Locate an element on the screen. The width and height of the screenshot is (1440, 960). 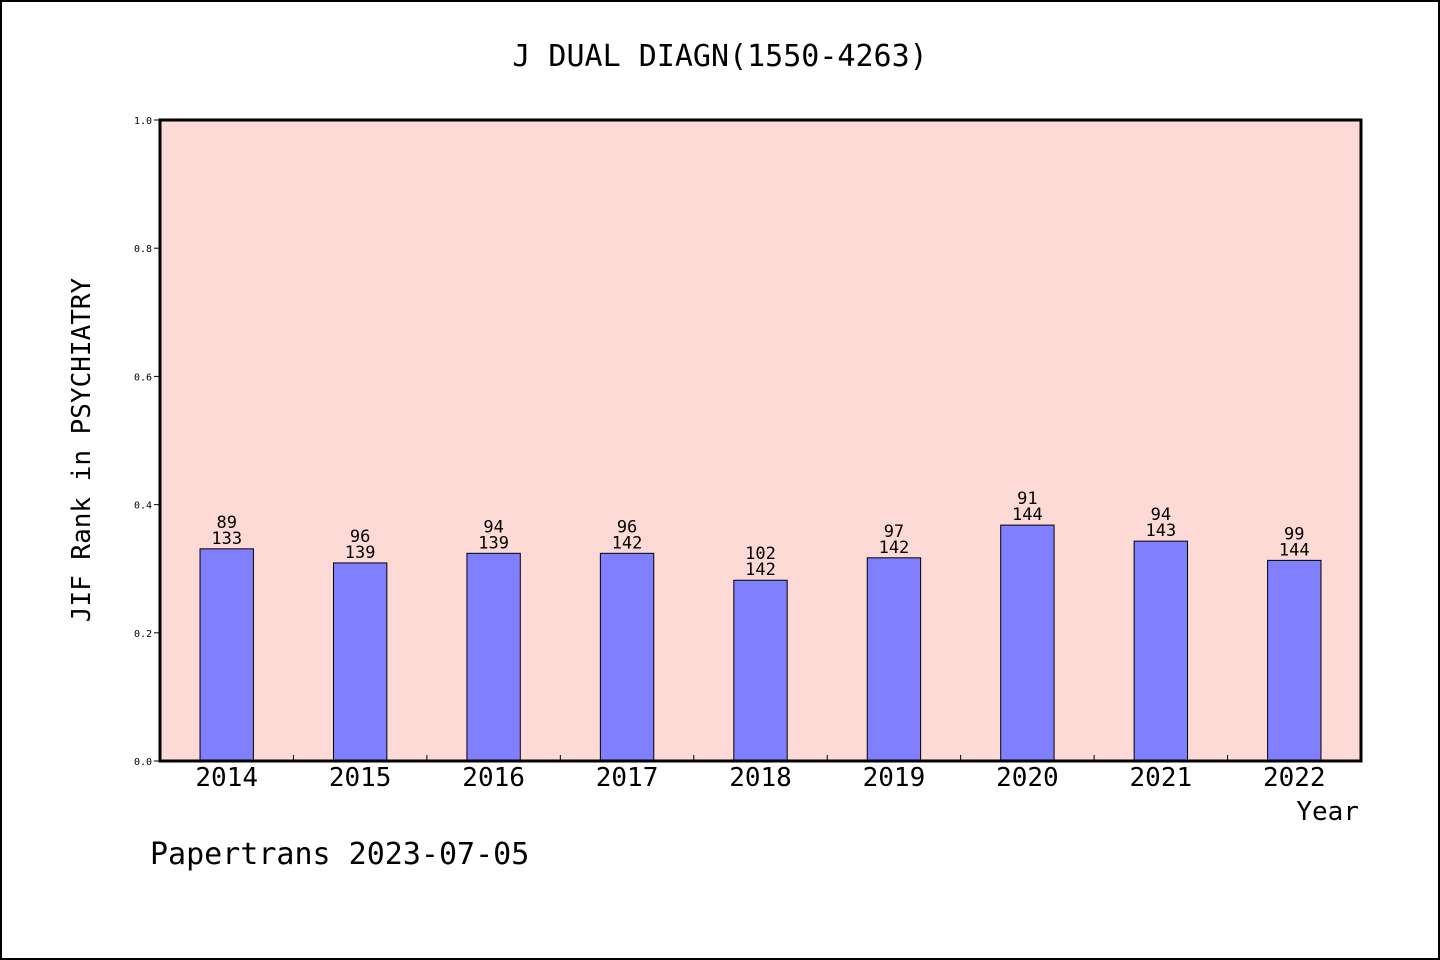
bar-rank-label: 102 is located at coordinates (760, 554).